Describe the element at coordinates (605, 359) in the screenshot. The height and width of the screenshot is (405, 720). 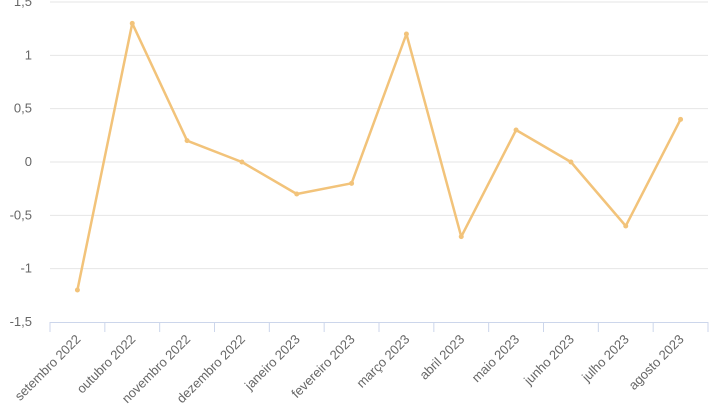
I see `x-tick-label: julho 2023` at that location.